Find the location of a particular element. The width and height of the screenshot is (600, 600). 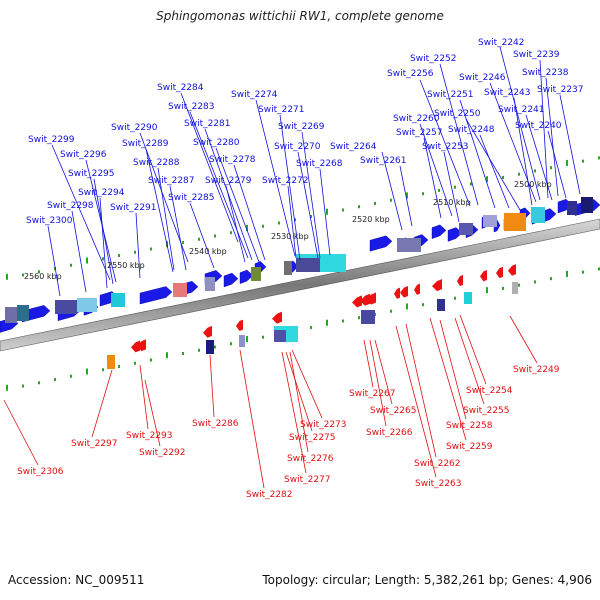

gene-label: Swit_2291 is located at coordinates (133, 208).